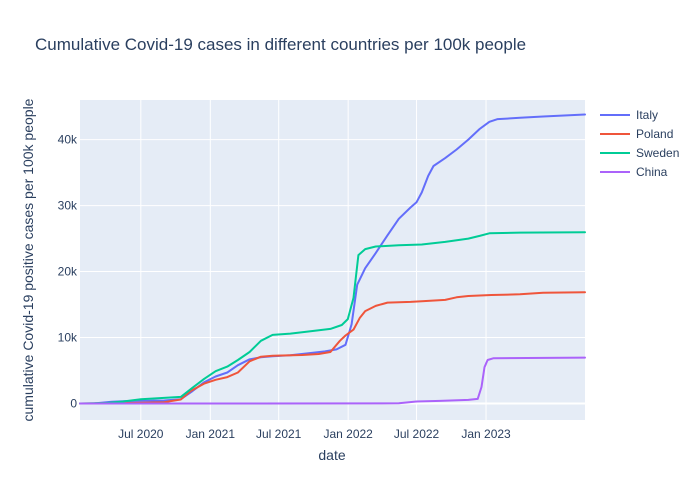 The image size is (700, 500). Describe the element at coordinates (652, 172) in the screenshot. I see `legend-label: China` at that location.